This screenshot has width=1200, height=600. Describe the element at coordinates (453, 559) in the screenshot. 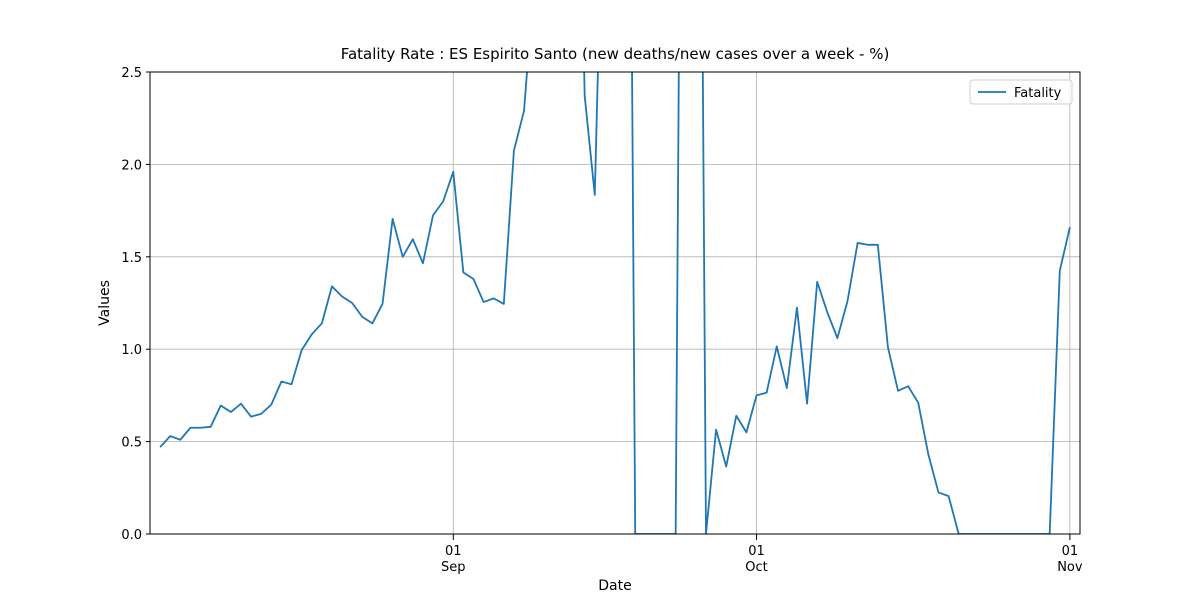

I see `x-tick-label: 01 Sep` at that location.